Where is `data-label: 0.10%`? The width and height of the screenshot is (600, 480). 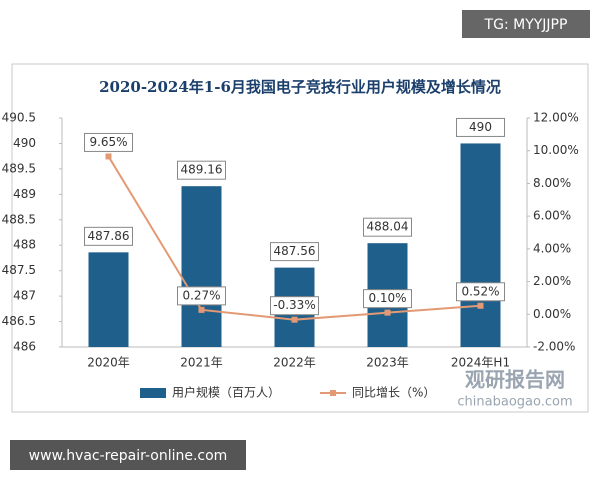 data-label: 0.10% is located at coordinates (387, 298).